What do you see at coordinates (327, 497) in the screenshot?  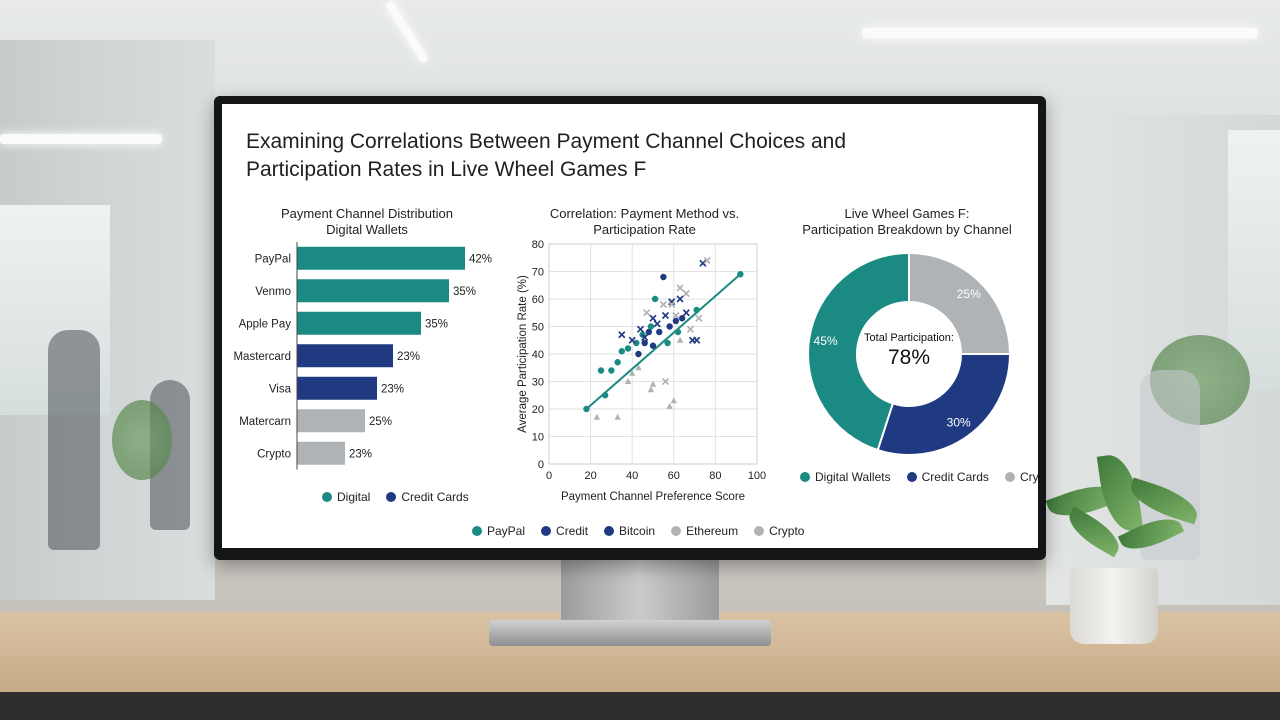 I see `bar-legend-swatch` at bounding box center [327, 497].